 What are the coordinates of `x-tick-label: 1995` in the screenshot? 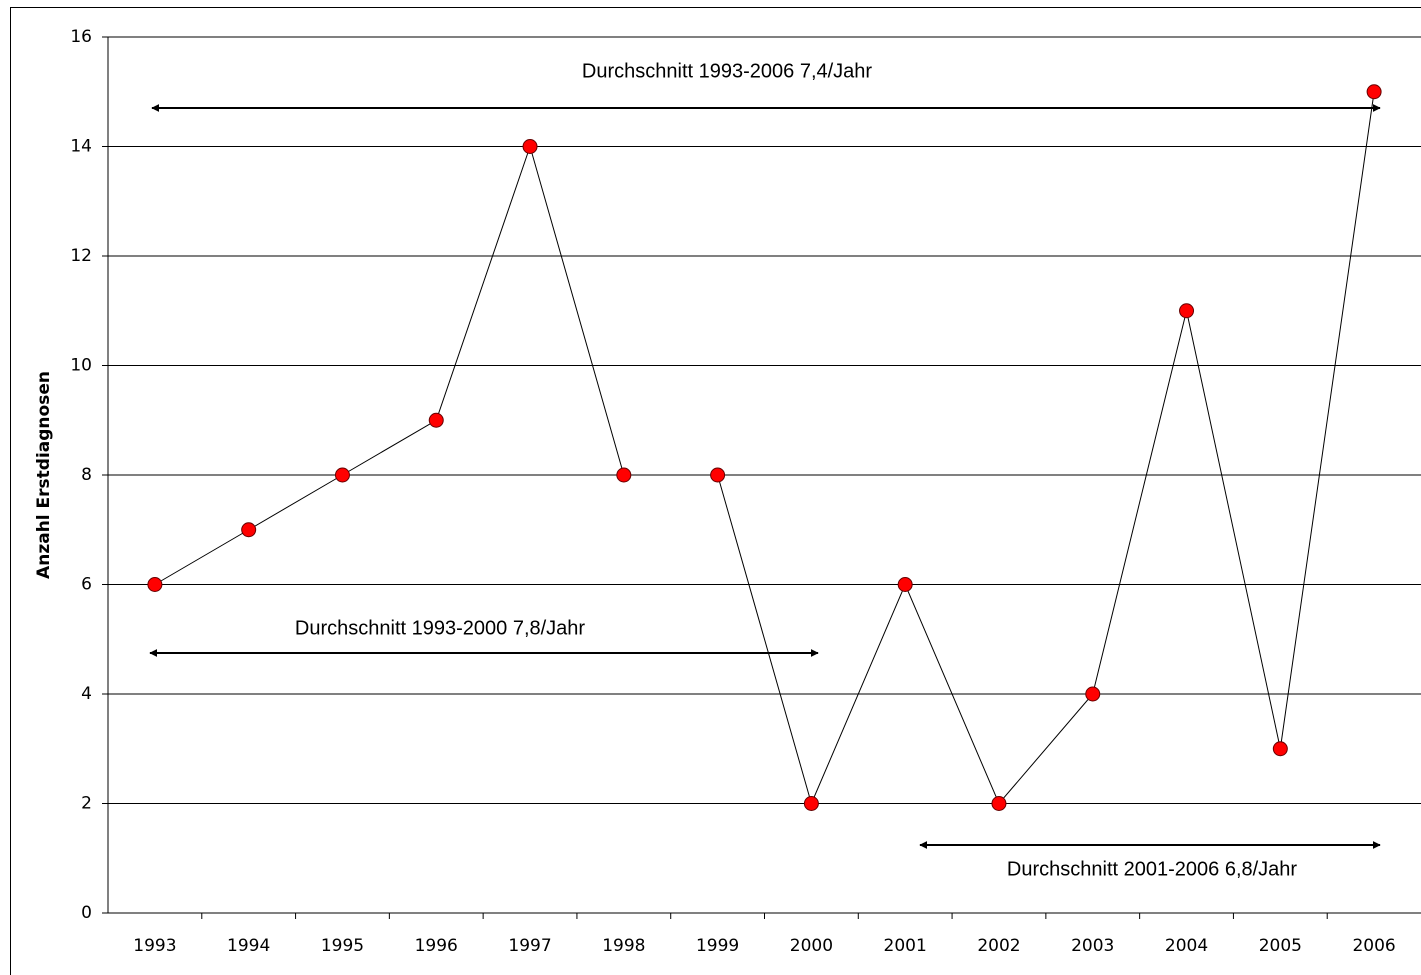 It's located at (342, 946).